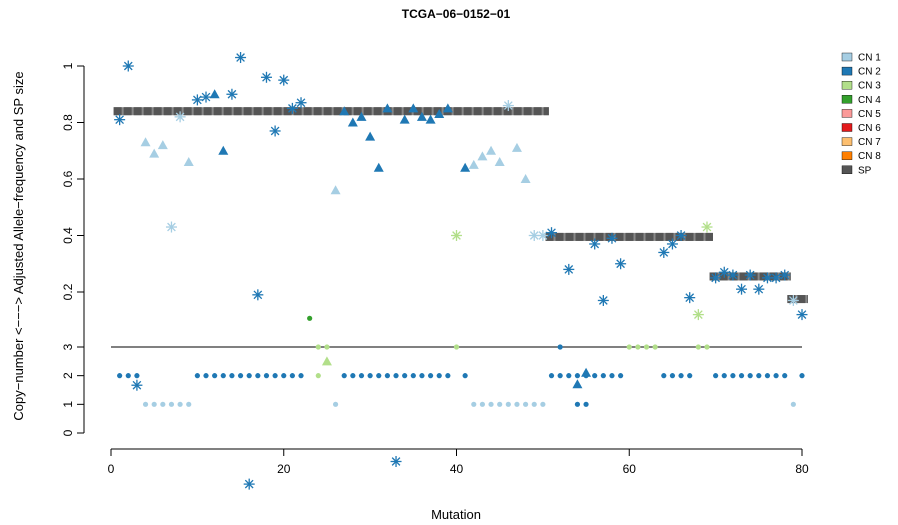 This screenshot has width=898, height=525. I want to click on legend: CN 1 CN 2 CN 3 CN 4 CN 5 CN 6 CN 7 CN 8 SP, so click(861, 114).